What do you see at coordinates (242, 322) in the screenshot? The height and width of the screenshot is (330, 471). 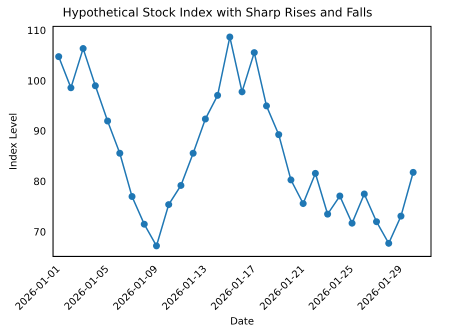 I see `x-axis-title: Date` at bounding box center [242, 322].